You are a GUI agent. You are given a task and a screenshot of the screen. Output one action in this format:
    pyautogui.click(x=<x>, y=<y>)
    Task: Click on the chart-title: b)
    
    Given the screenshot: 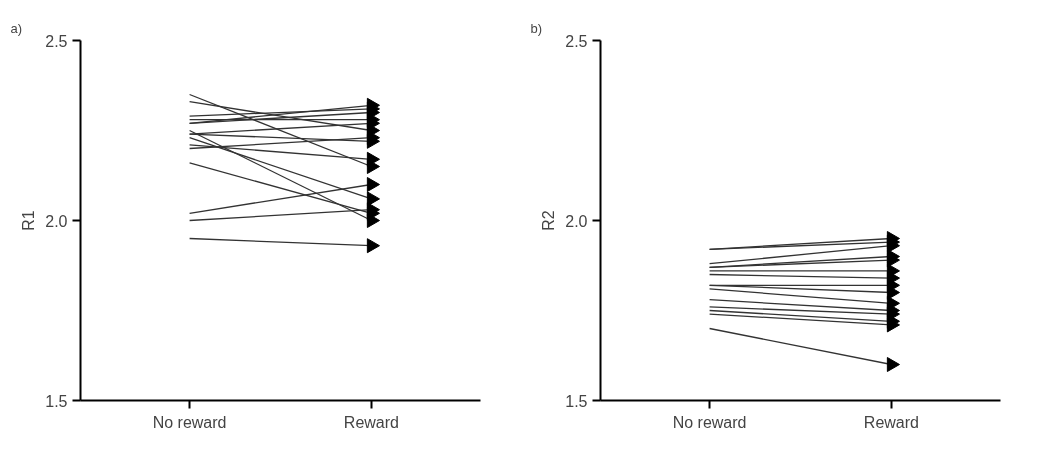 What is the action you would take?
    pyautogui.click(x=536, y=28)
    